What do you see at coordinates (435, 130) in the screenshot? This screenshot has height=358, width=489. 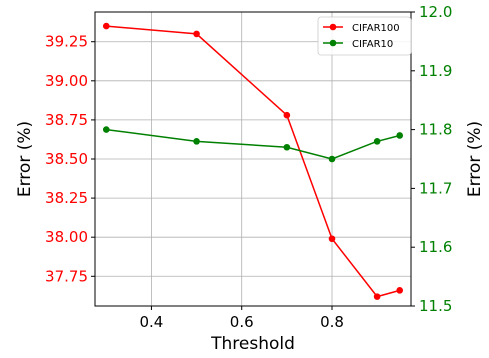 I see `y-right-tick-label: 11.8` at bounding box center [435, 130].